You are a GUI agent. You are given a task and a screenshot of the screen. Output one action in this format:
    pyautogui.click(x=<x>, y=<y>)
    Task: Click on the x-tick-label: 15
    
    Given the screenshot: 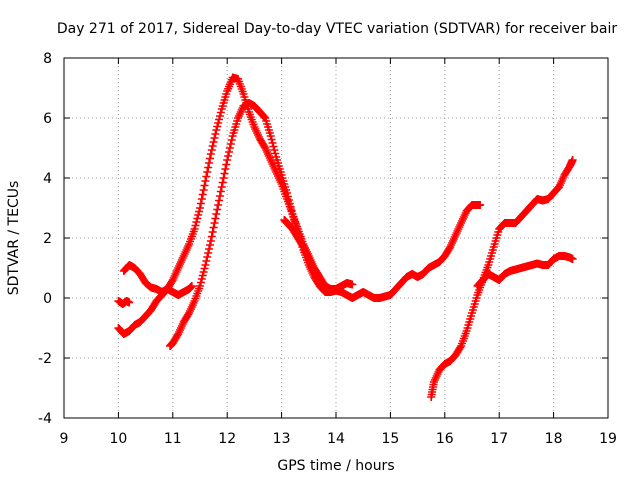 What is the action you would take?
    pyautogui.click(x=390, y=439)
    